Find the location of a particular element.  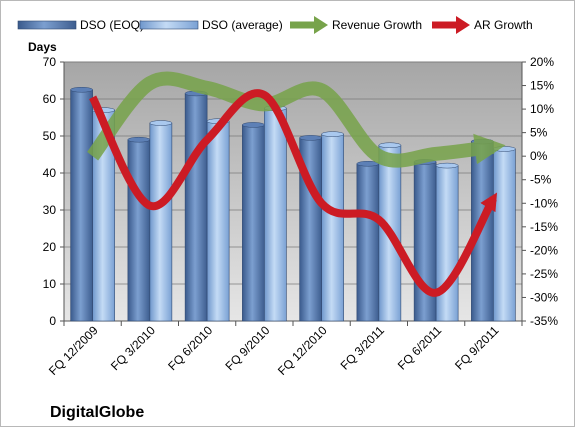

legend-label: AR Growth is located at coordinates (503, 25).